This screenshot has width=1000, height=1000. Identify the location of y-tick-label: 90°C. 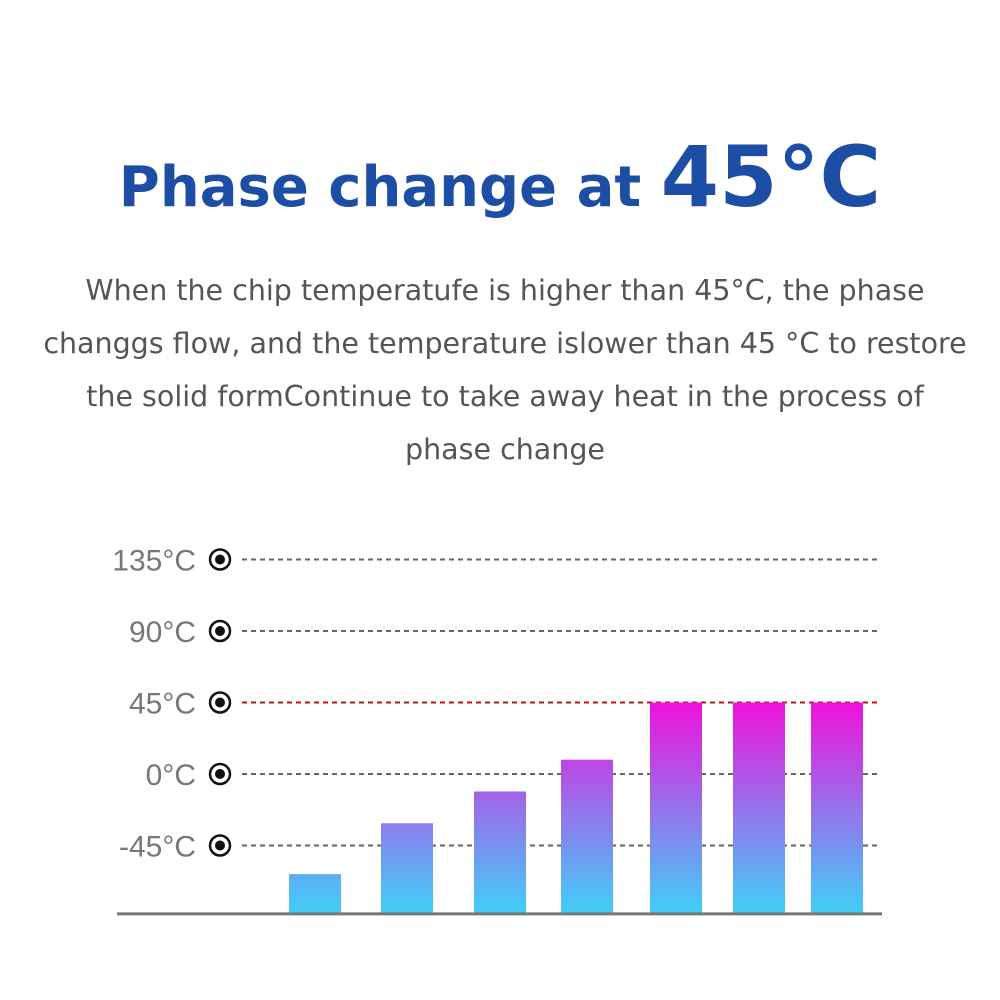
(162, 632).